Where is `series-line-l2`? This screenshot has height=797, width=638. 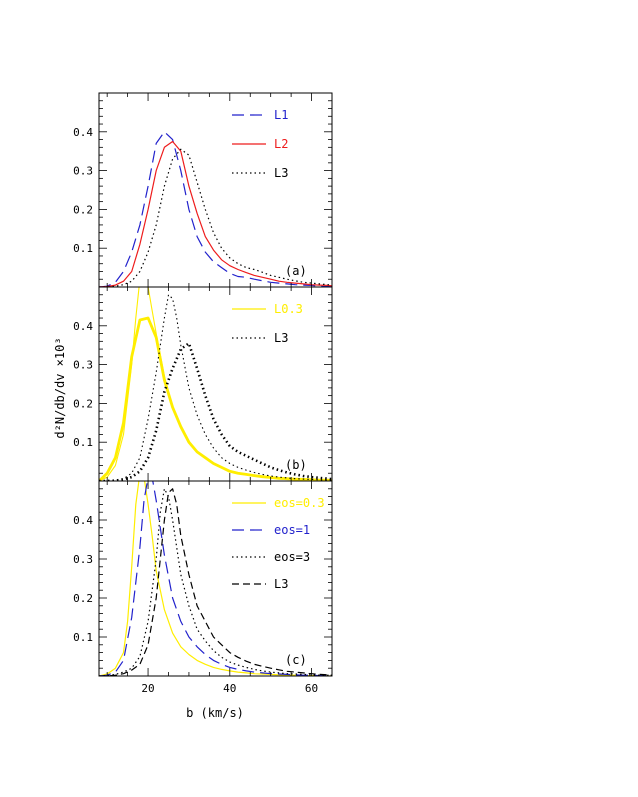
series-line-l2 is located at coordinates (215, 213).